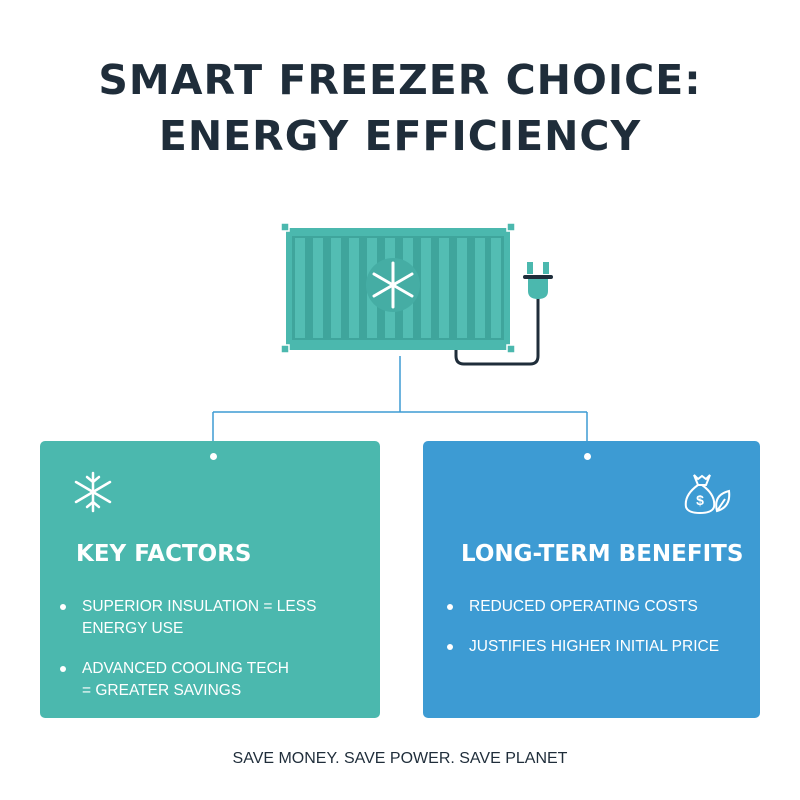 The width and height of the screenshot is (800, 800). Describe the element at coordinates (597, 647) in the screenshot. I see `list-item: Justifies higher initial price` at that location.